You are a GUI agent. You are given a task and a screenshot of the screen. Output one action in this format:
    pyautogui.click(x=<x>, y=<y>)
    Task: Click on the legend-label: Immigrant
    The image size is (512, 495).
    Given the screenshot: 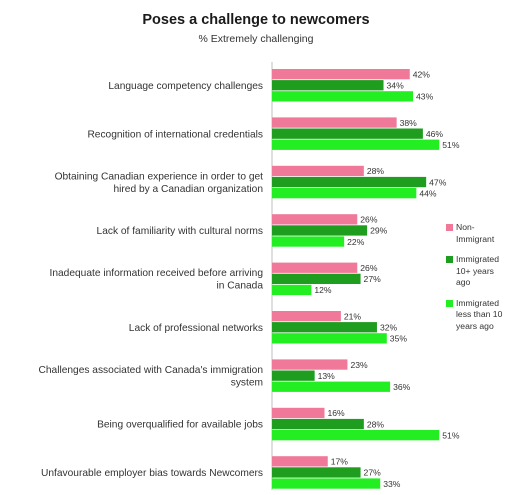 What is the action you would take?
    pyautogui.click(x=475, y=238)
    